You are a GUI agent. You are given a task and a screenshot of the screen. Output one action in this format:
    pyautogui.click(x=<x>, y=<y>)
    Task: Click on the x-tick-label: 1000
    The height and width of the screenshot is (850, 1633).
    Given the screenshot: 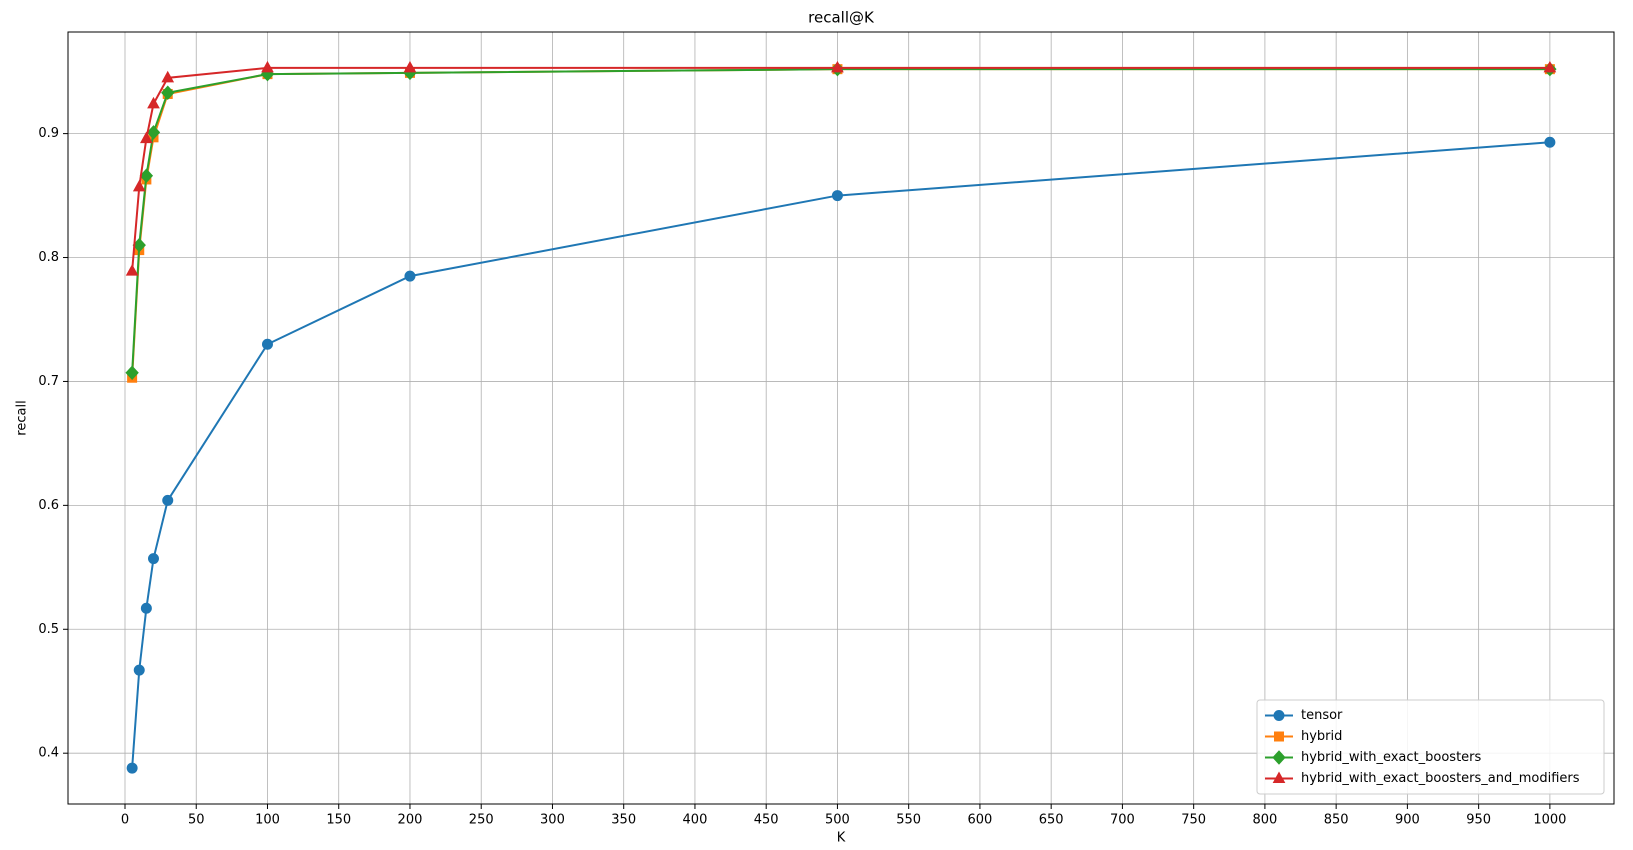 What is the action you would take?
    pyautogui.click(x=1549, y=820)
    